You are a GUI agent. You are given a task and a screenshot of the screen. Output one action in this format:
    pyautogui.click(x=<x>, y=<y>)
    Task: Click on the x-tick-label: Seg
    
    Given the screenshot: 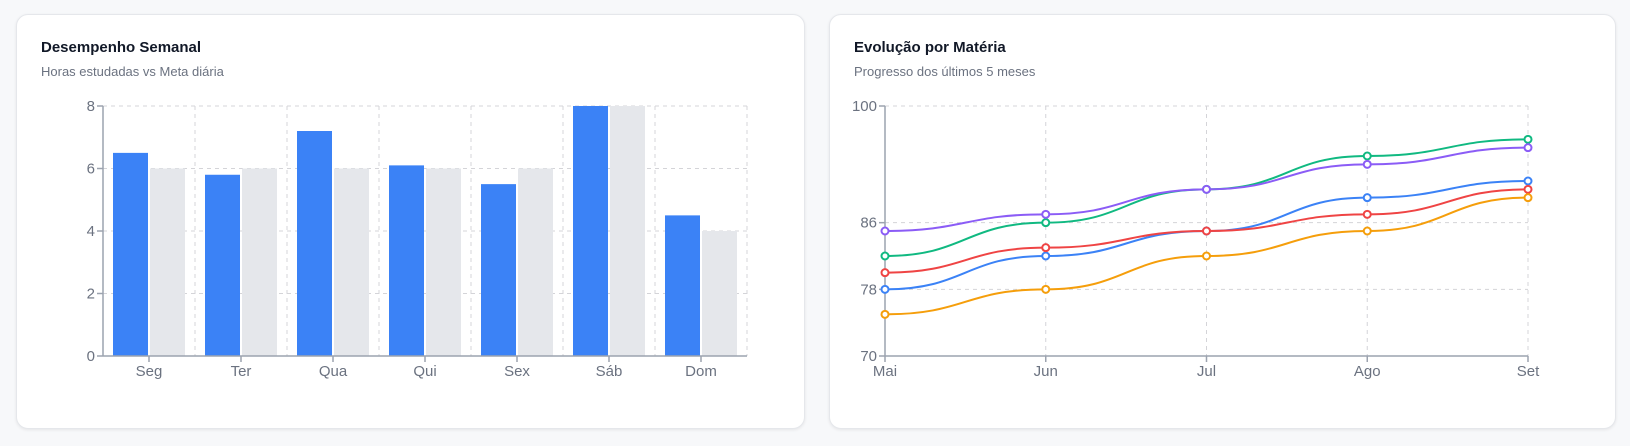 What is the action you would take?
    pyautogui.click(x=149, y=371)
    